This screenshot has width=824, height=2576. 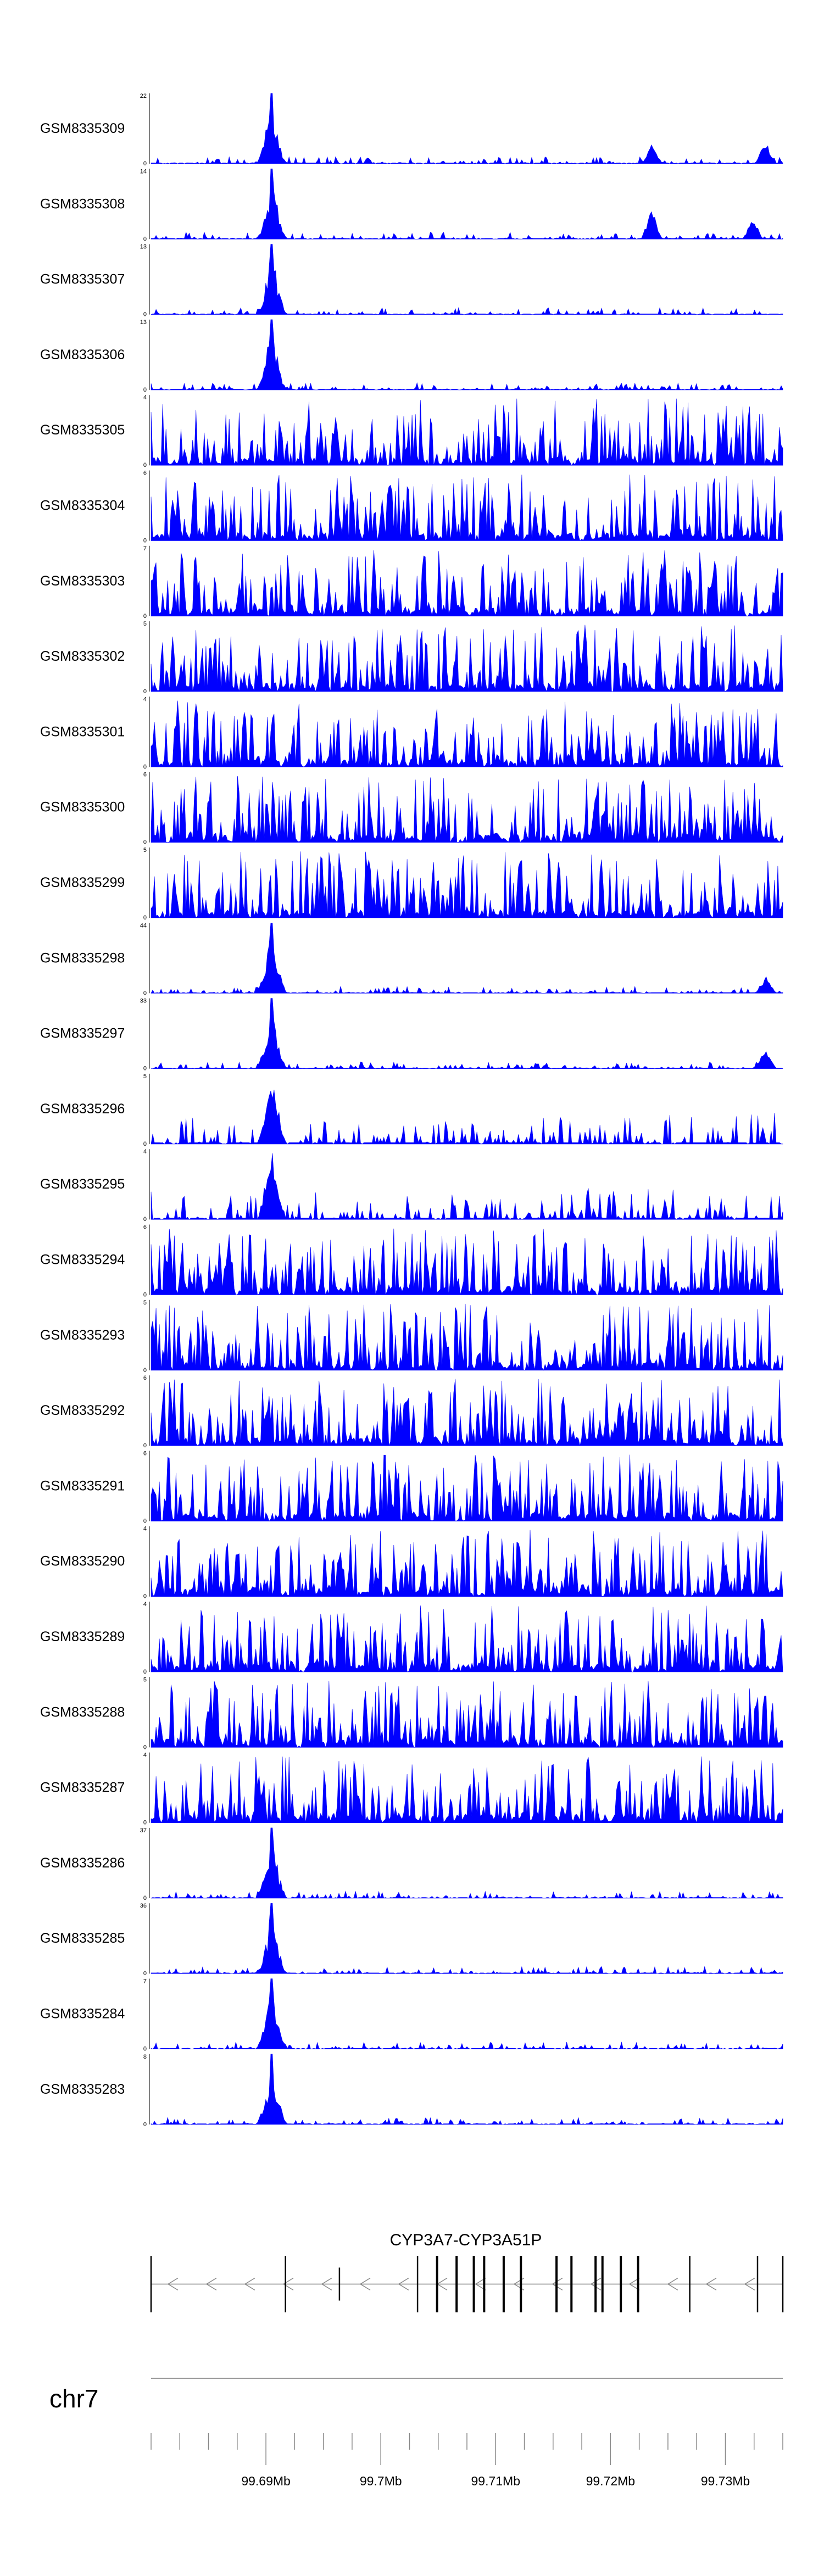 I want to click on track-label: GSM8335292, so click(x=83, y=1410).